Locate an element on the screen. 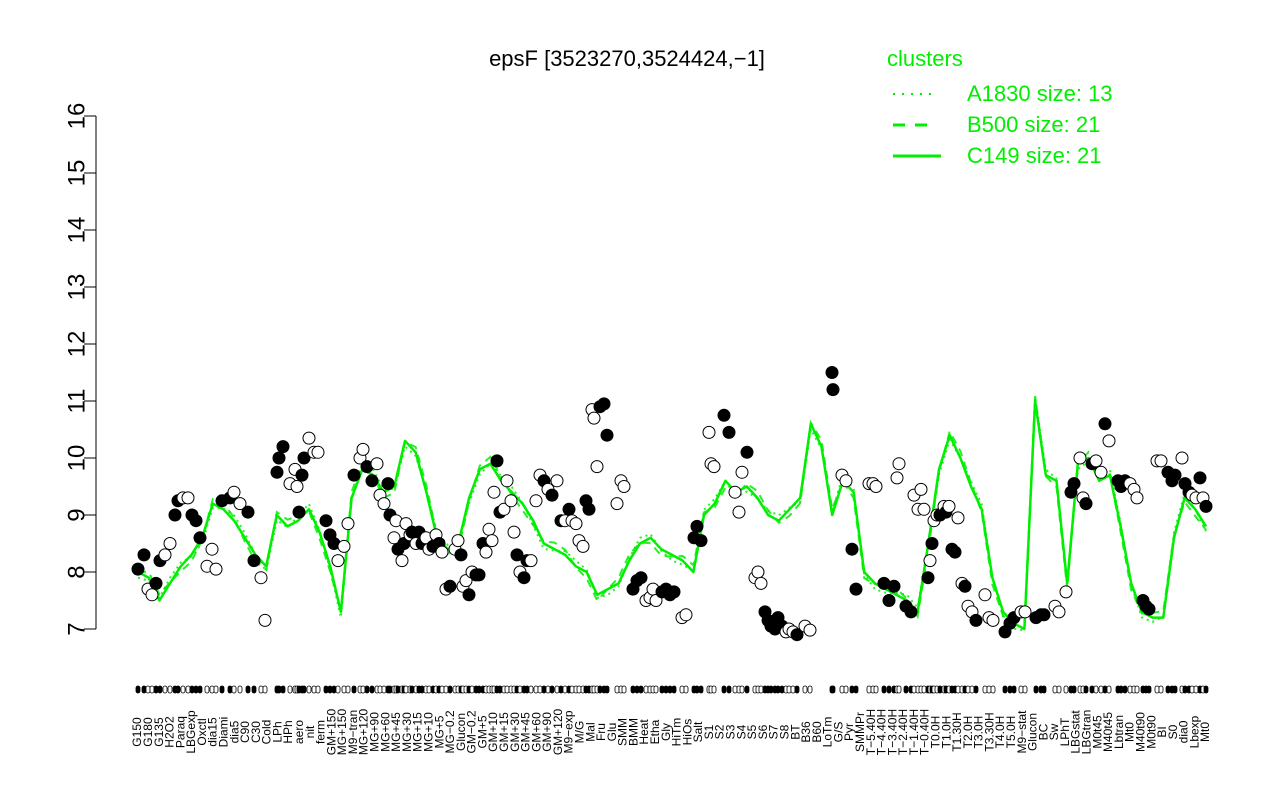 The height and width of the screenshot is (800, 1280). x-tick-label: G180 is located at coordinates (148, 732).